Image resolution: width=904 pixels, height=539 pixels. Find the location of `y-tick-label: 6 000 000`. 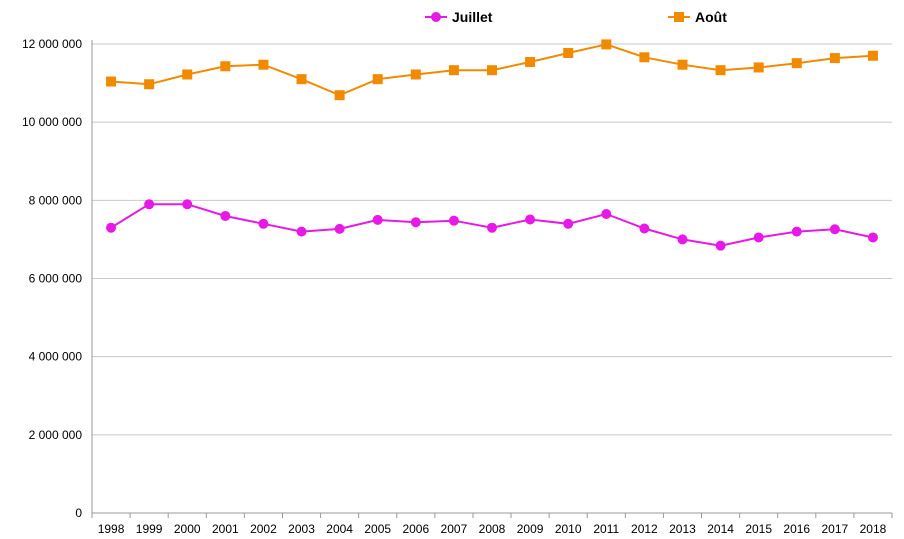

y-tick-label: 6 000 000 is located at coordinates (56, 279).